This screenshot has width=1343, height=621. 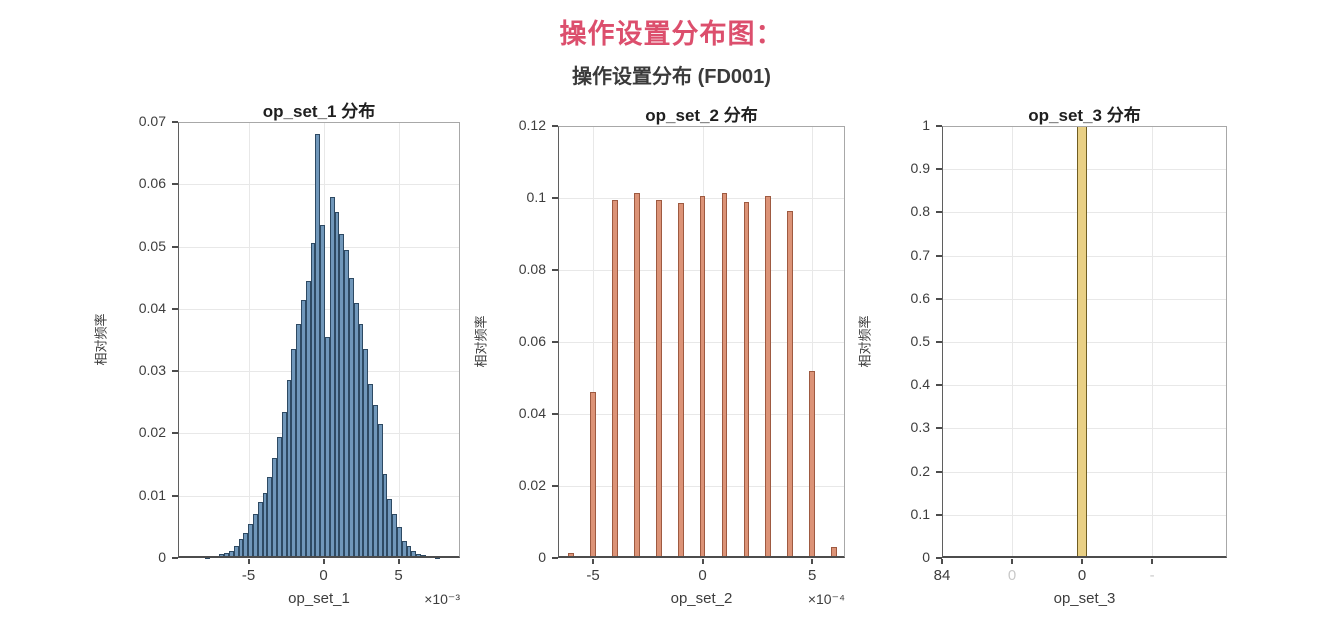 What do you see at coordinates (920, 254) in the screenshot?
I see `y-tick-label: 0.7` at bounding box center [920, 254].